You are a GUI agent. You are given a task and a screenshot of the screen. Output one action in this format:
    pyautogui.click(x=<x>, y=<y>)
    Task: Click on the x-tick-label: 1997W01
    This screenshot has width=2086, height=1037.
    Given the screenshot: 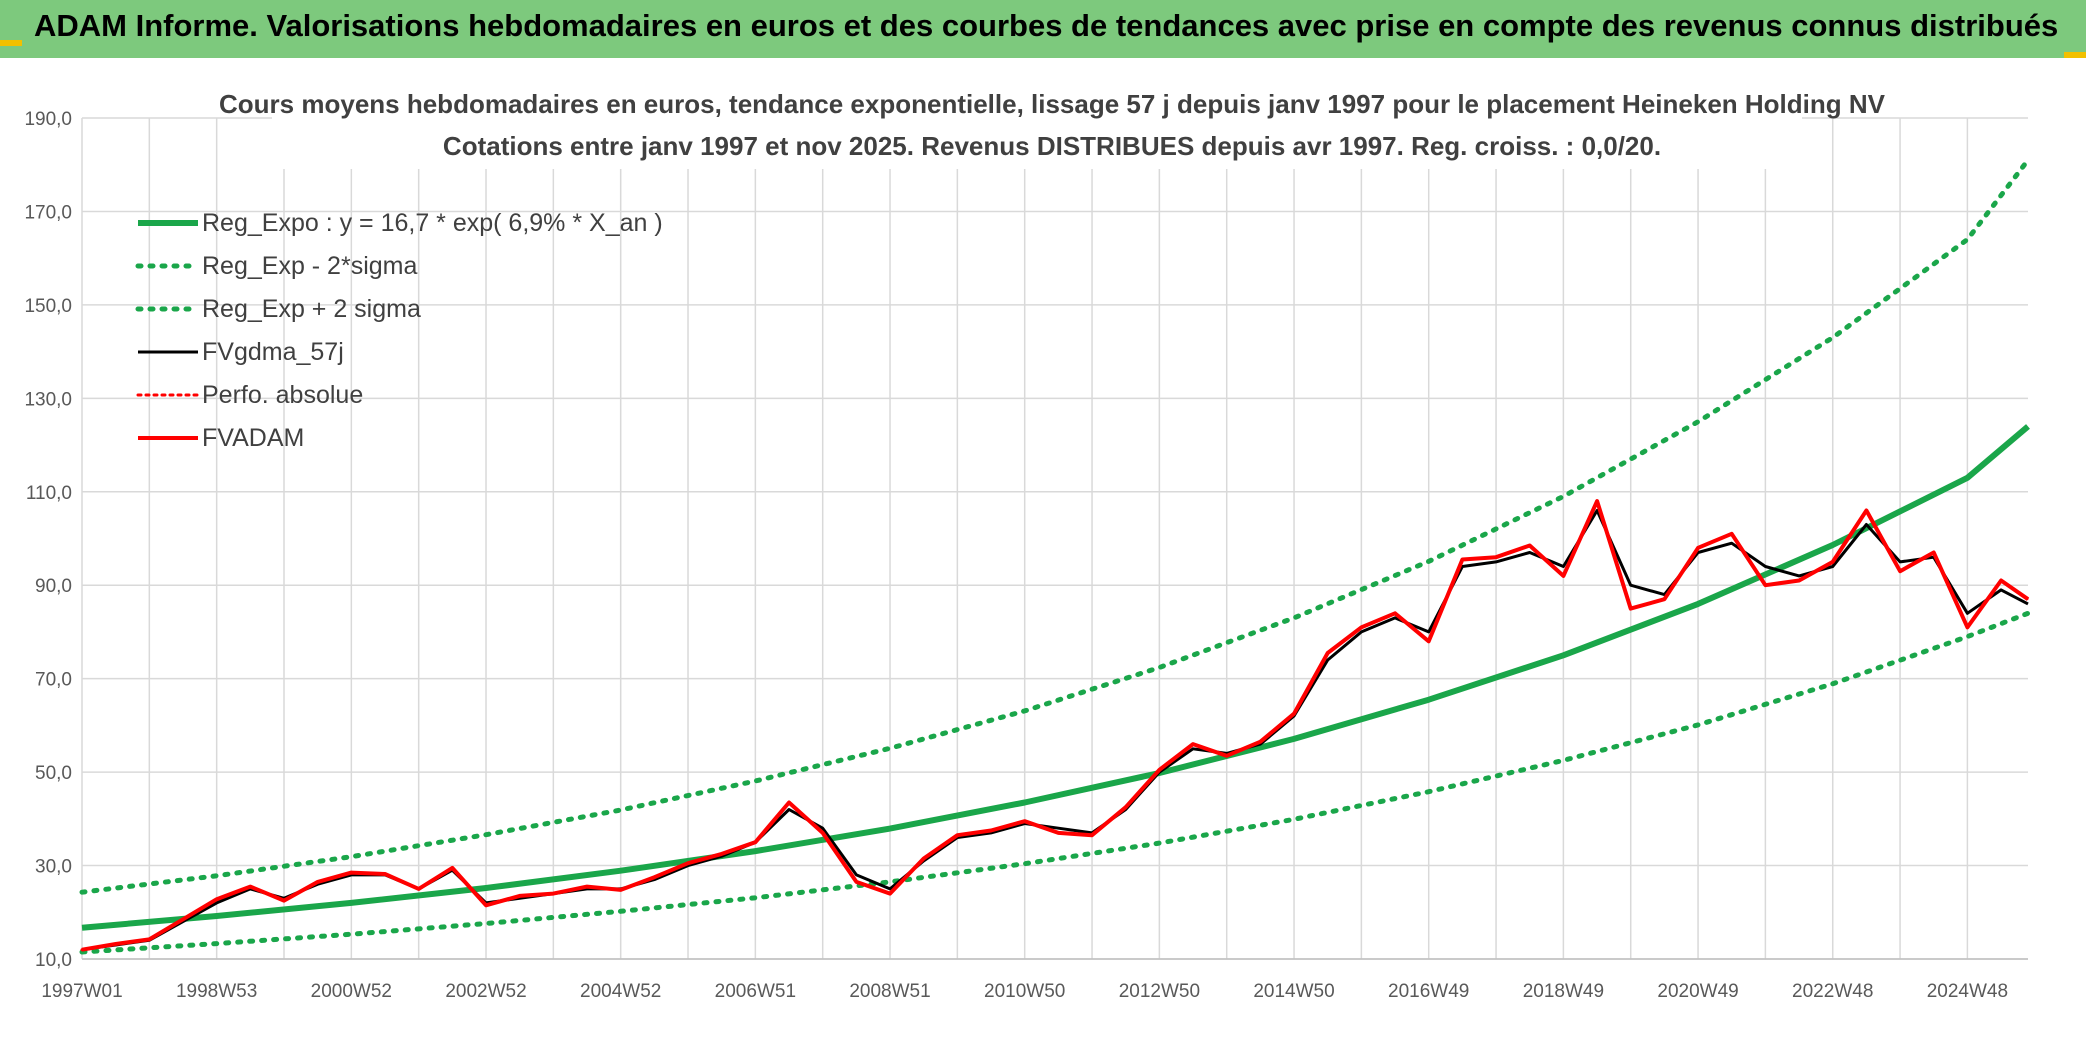 What is the action you would take?
    pyautogui.click(x=81, y=991)
    